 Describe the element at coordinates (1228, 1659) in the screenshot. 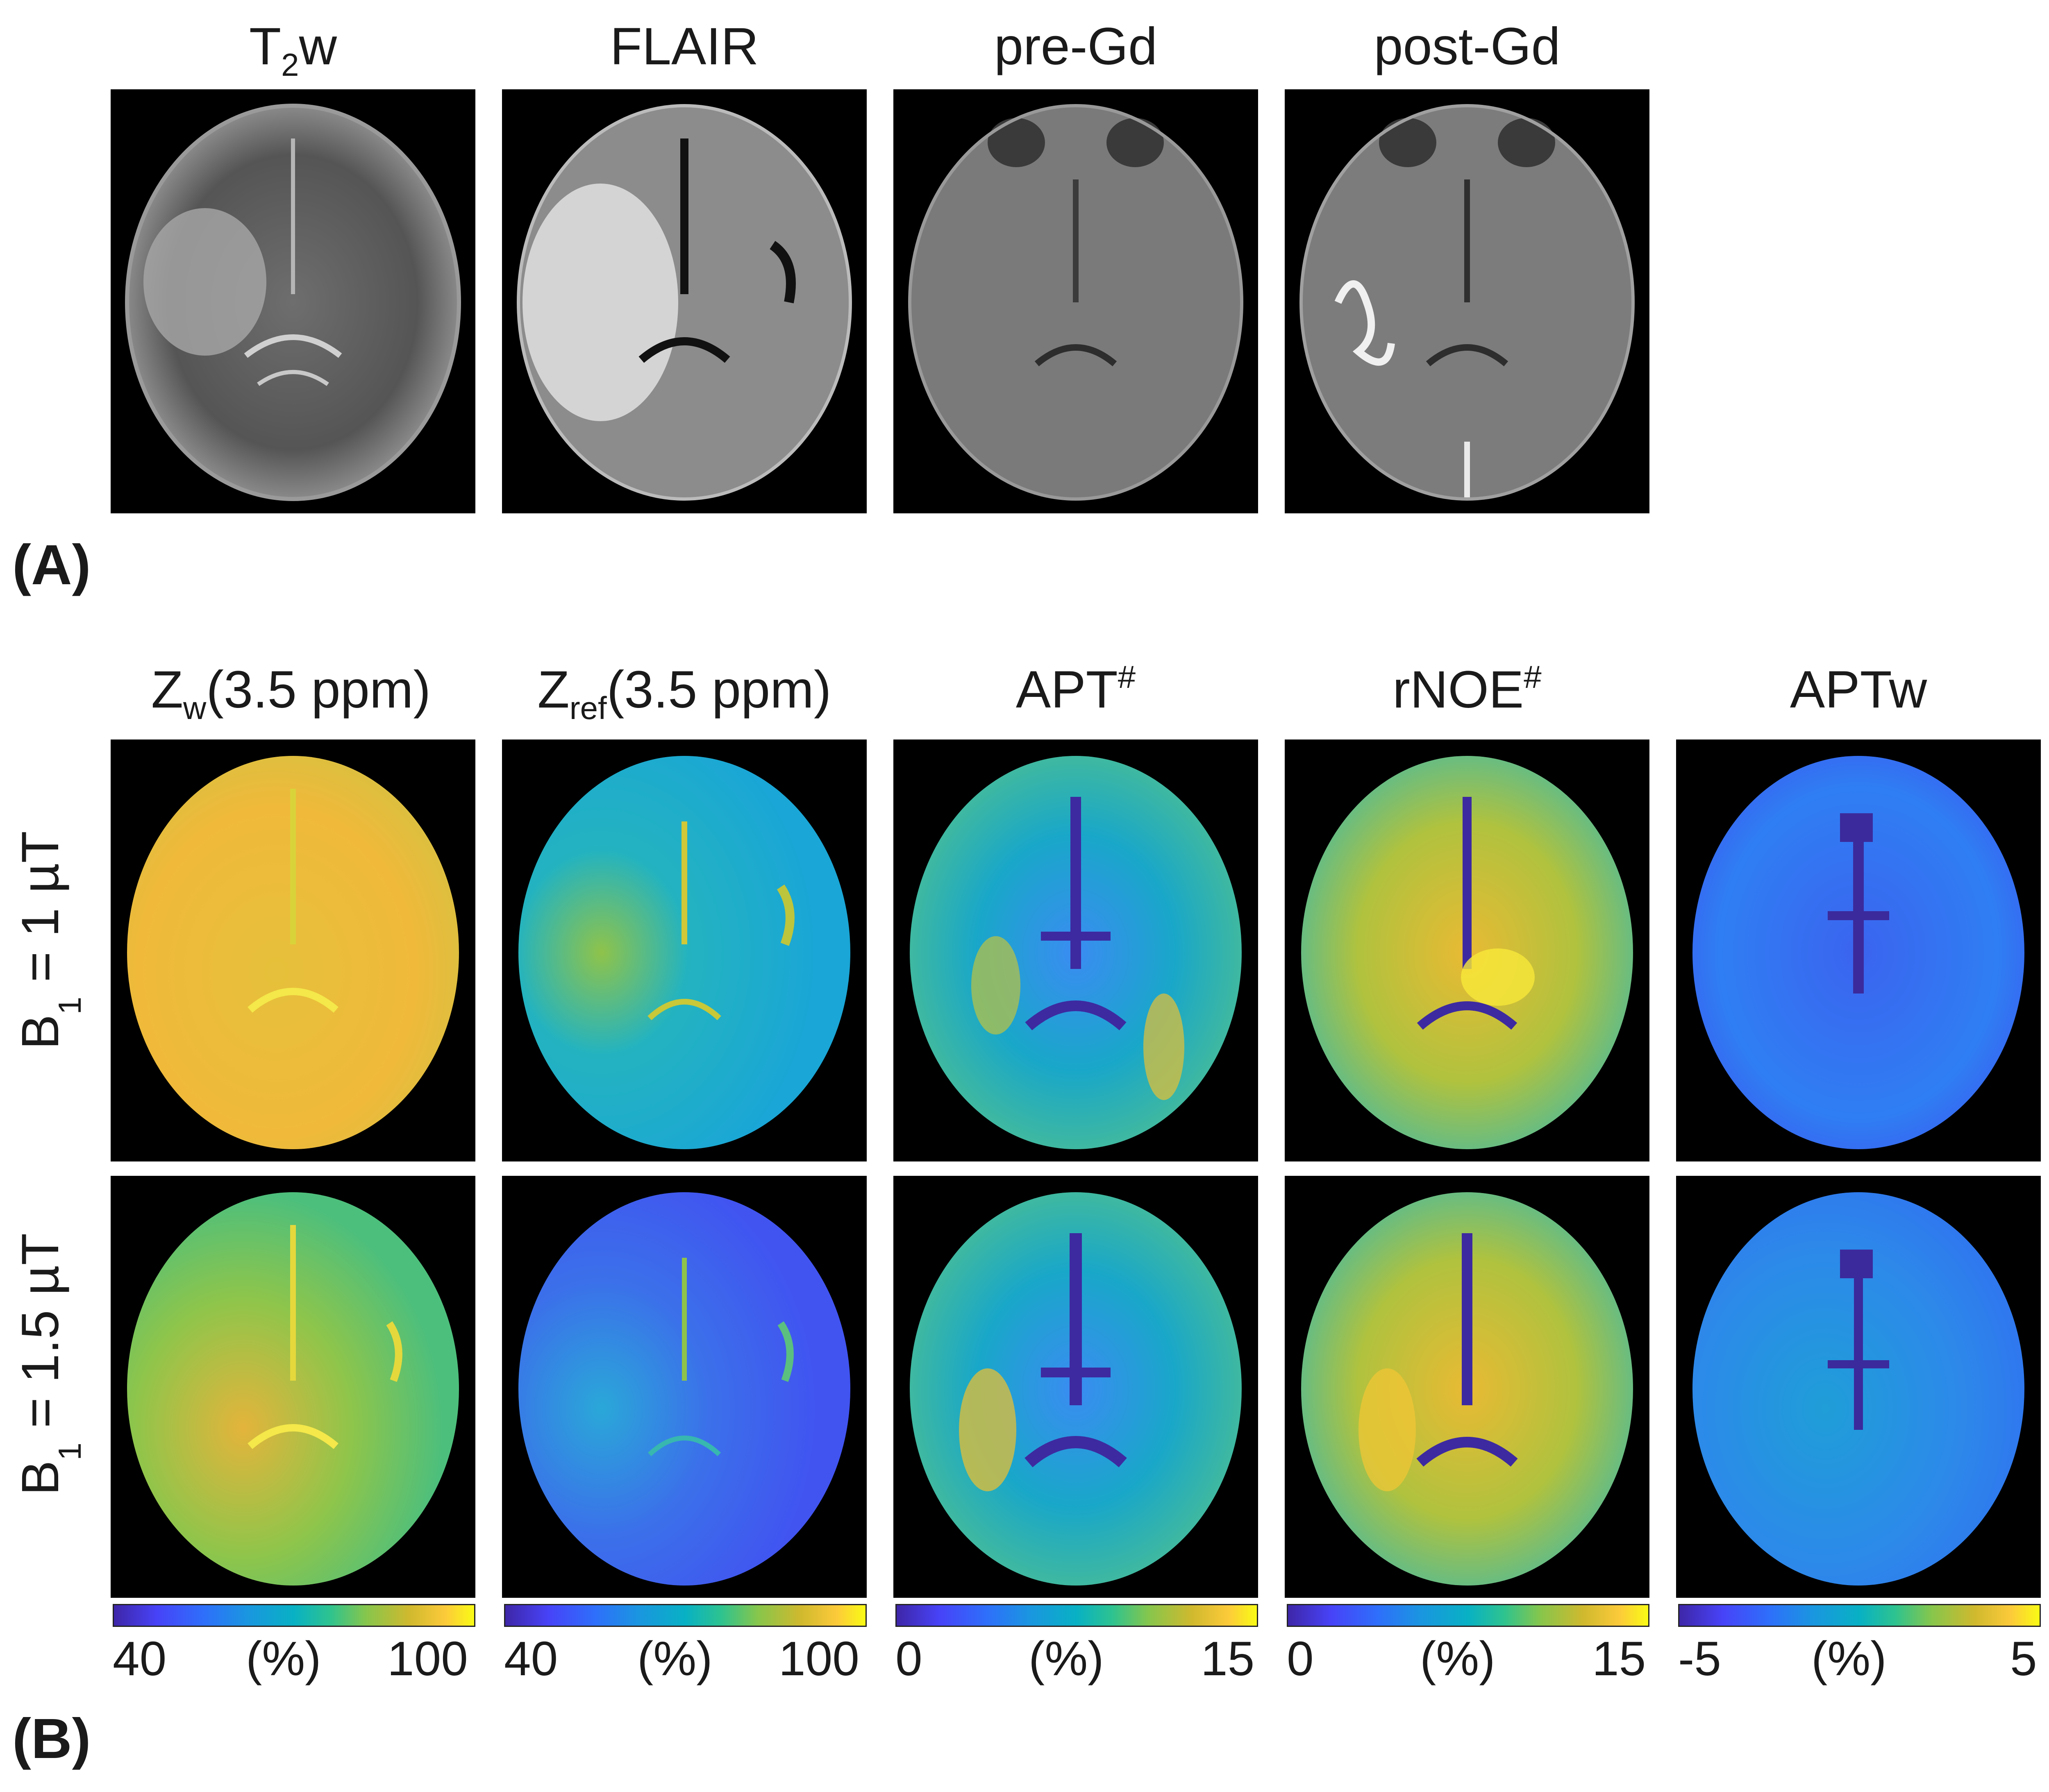

I see `colorbar-apt-max: 15` at that location.